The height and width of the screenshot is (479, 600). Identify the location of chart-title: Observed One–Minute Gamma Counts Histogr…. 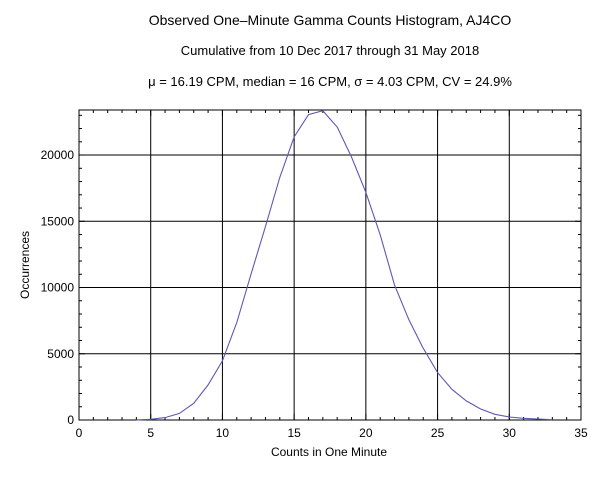
(330, 20).